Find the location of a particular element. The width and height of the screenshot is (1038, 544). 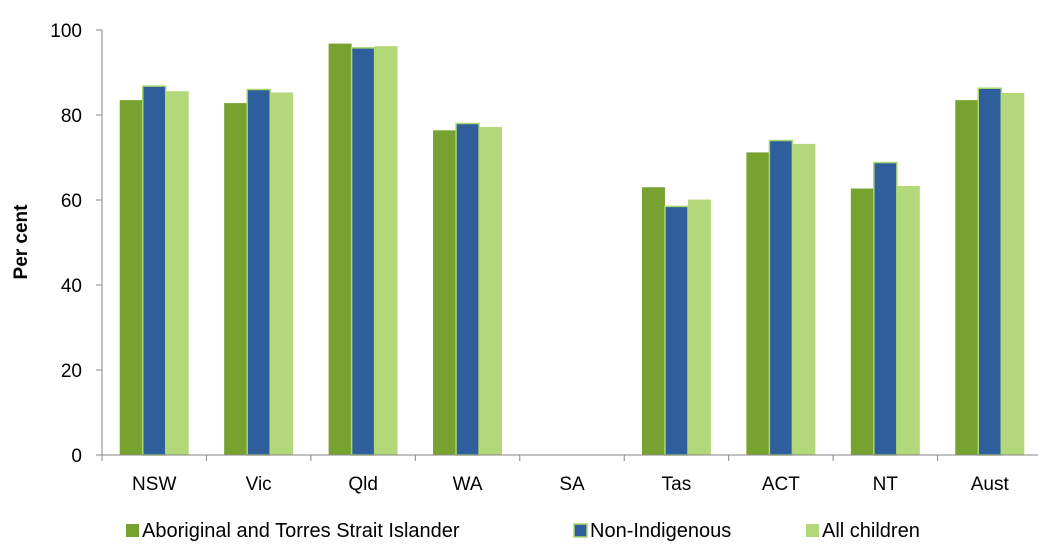

x-tick-label-qld: Qld is located at coordinates (363, 484).